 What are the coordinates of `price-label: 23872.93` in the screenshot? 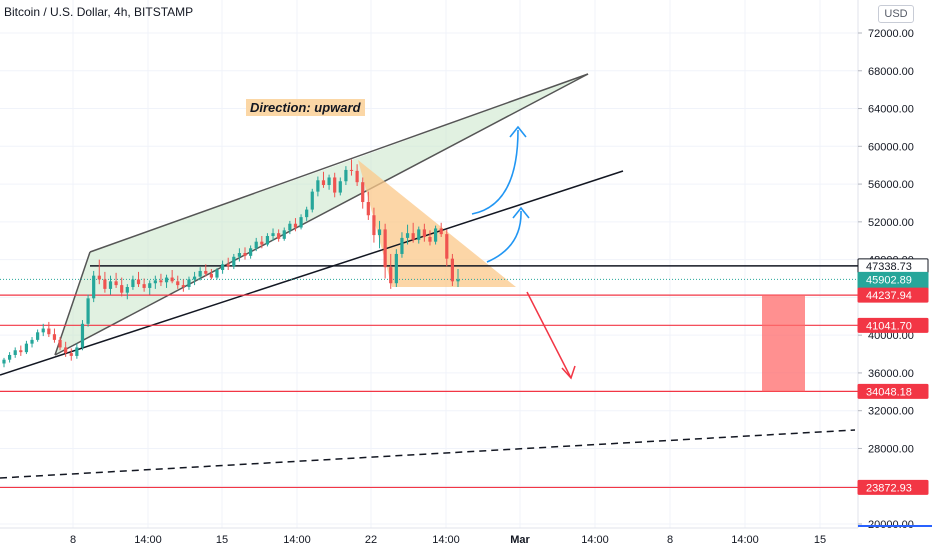 It's located at (889, 488).